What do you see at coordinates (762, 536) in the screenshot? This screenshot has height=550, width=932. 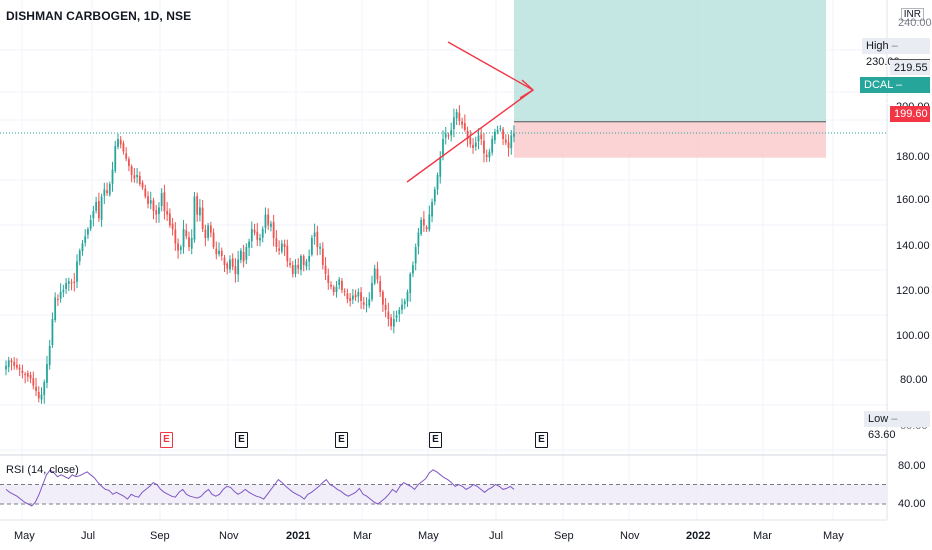 I see `time-tick: Mar` at bounding box center [762, 536].